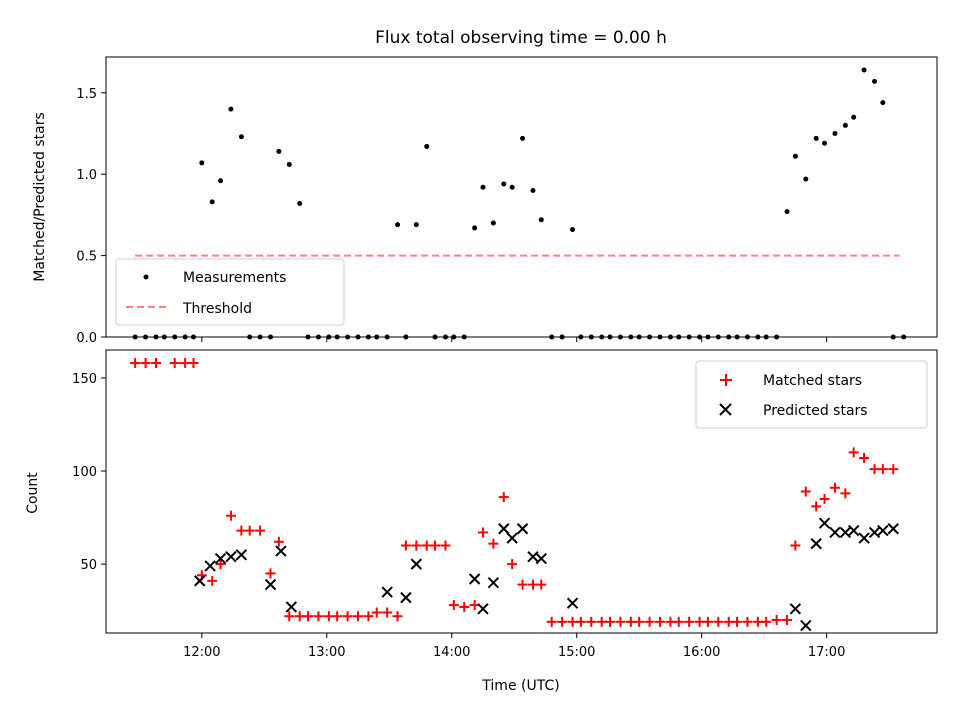 This screenshot has width=960, height=724. I want to click on top-legend: Measurements Threshold, so click(230, 292).